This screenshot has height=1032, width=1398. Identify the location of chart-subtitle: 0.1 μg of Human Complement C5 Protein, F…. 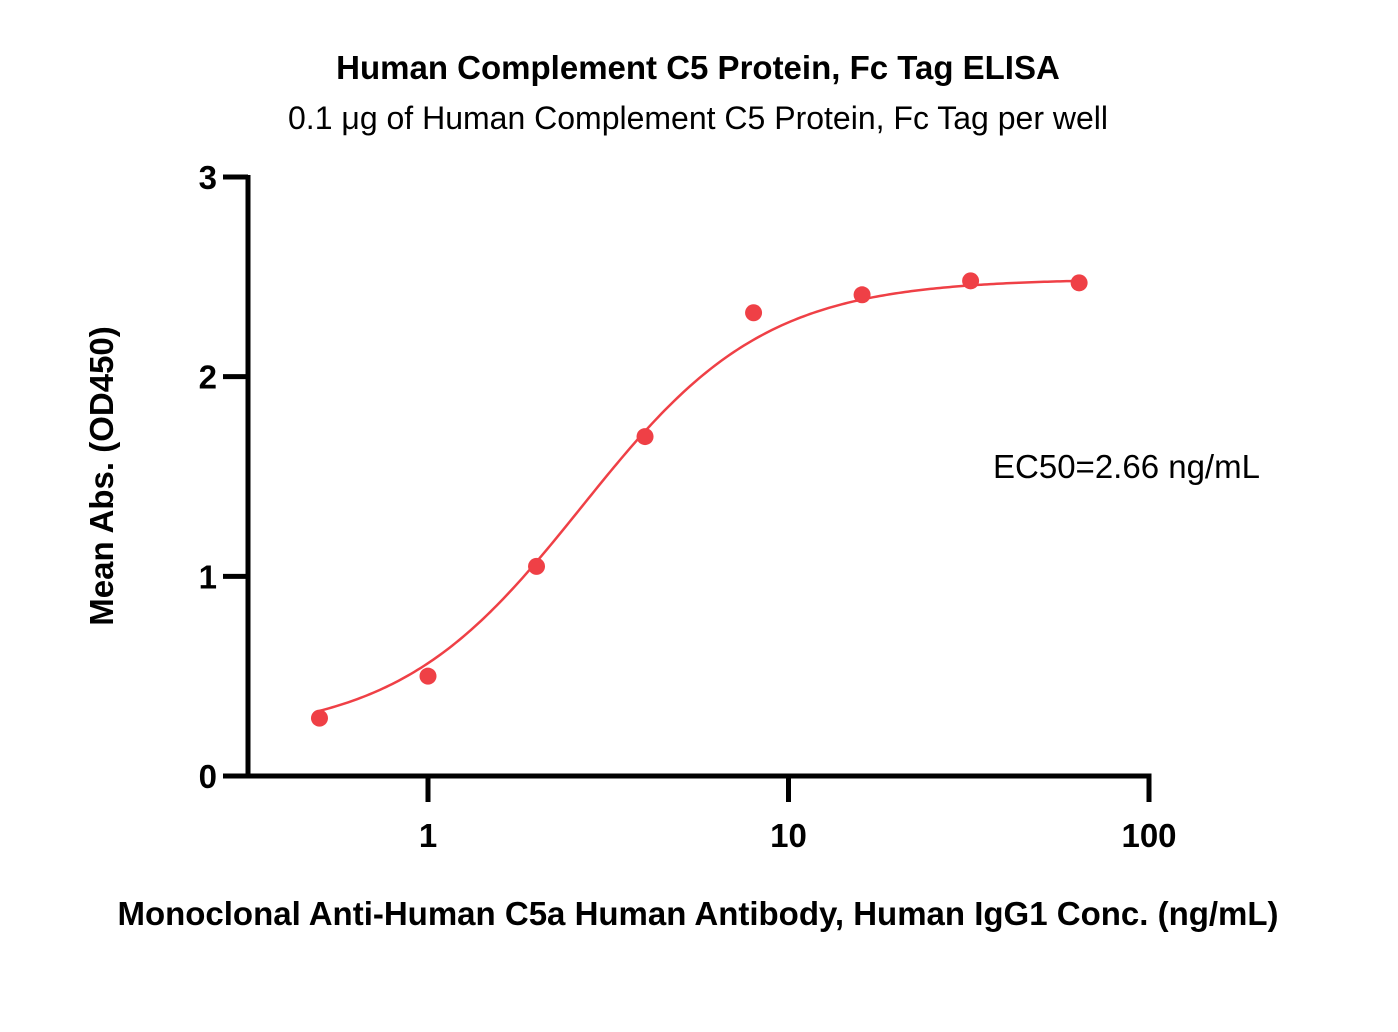
(698, 118).